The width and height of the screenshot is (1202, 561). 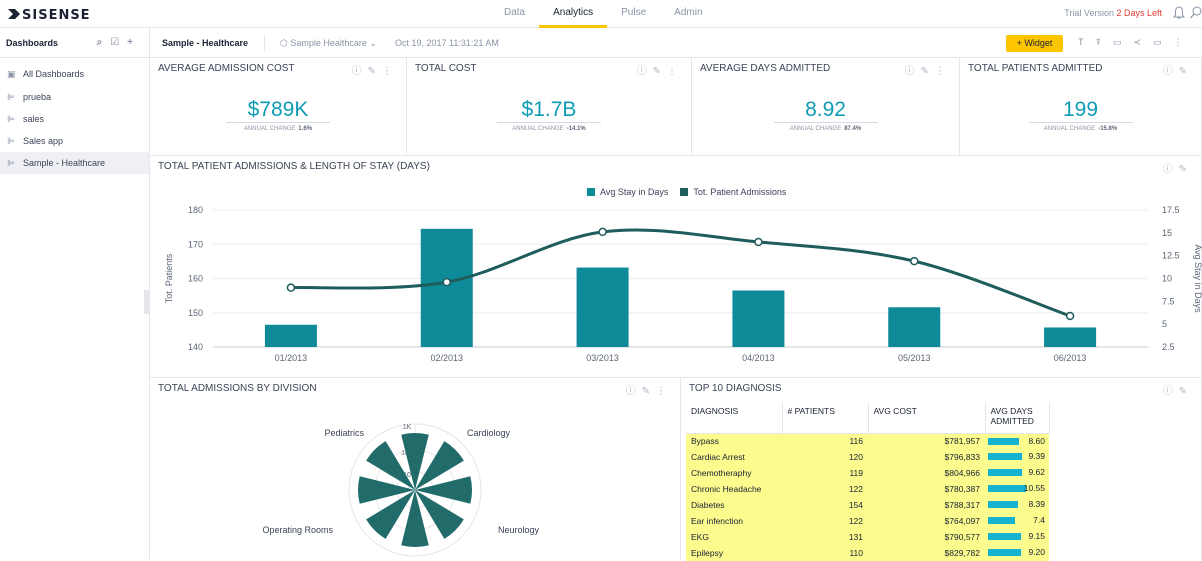 I want to click on tab-analytics: Analytics, so click(x=573, y=14).